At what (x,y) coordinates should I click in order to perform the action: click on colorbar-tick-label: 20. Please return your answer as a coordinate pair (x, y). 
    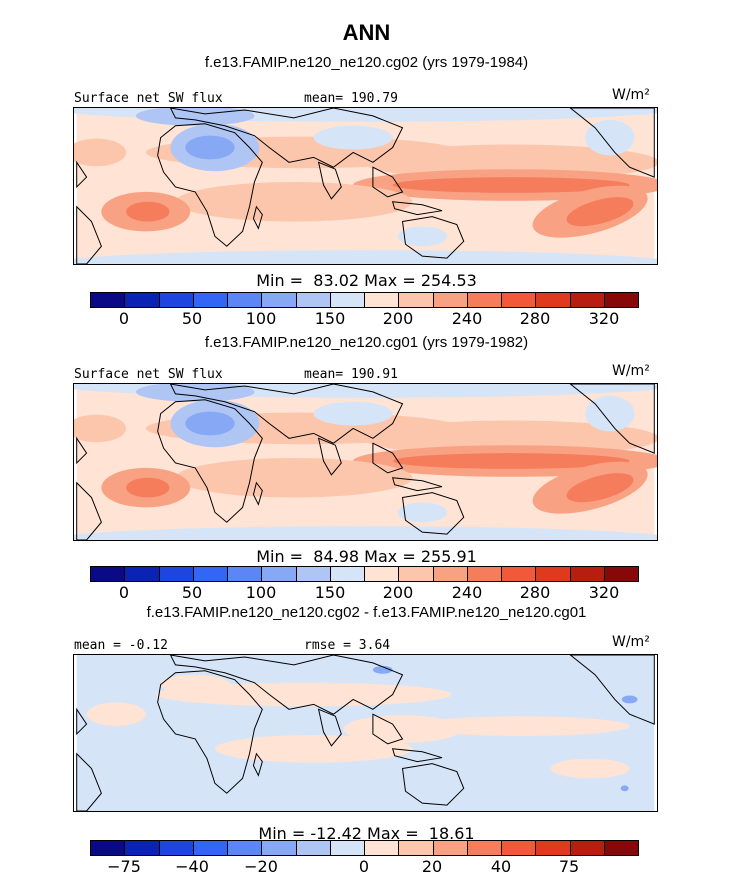
    Looking at the image, I should click on (432, 866).